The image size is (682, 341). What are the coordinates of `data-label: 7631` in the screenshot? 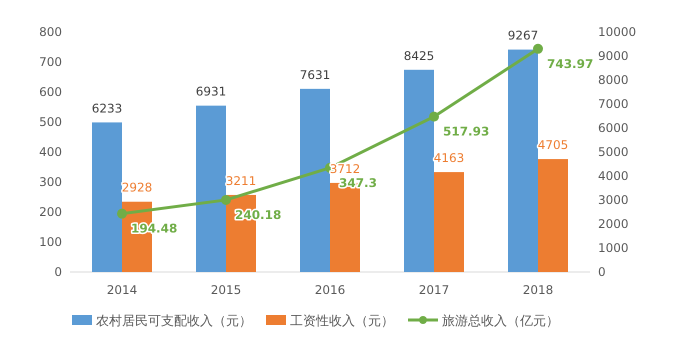 It's located at (315, 75).